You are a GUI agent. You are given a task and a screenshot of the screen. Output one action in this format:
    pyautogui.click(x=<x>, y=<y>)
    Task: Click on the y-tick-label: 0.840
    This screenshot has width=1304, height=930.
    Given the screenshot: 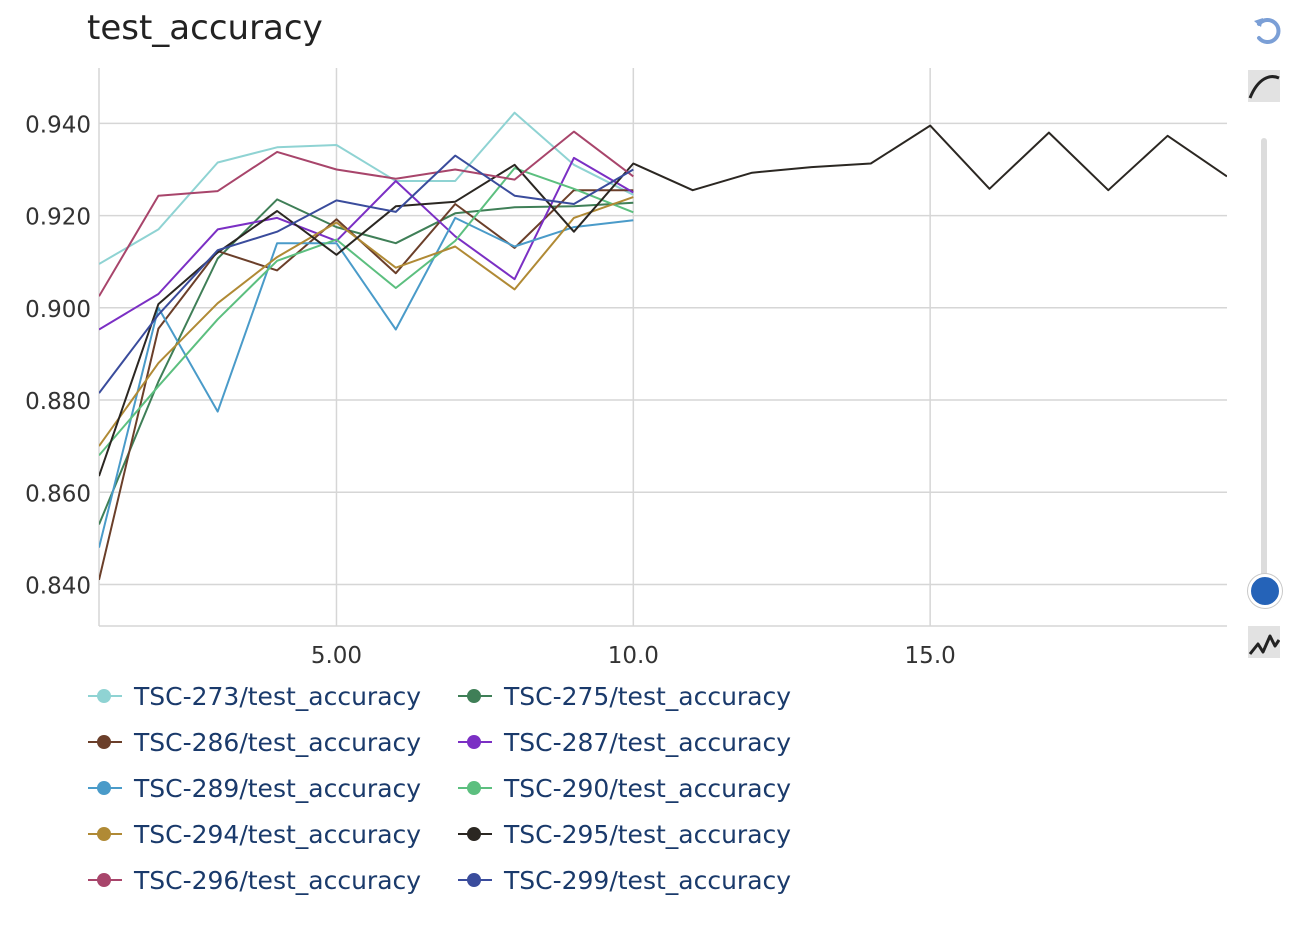 What is the action you would take?
    pyautogui.click(x=58, y=586)
    